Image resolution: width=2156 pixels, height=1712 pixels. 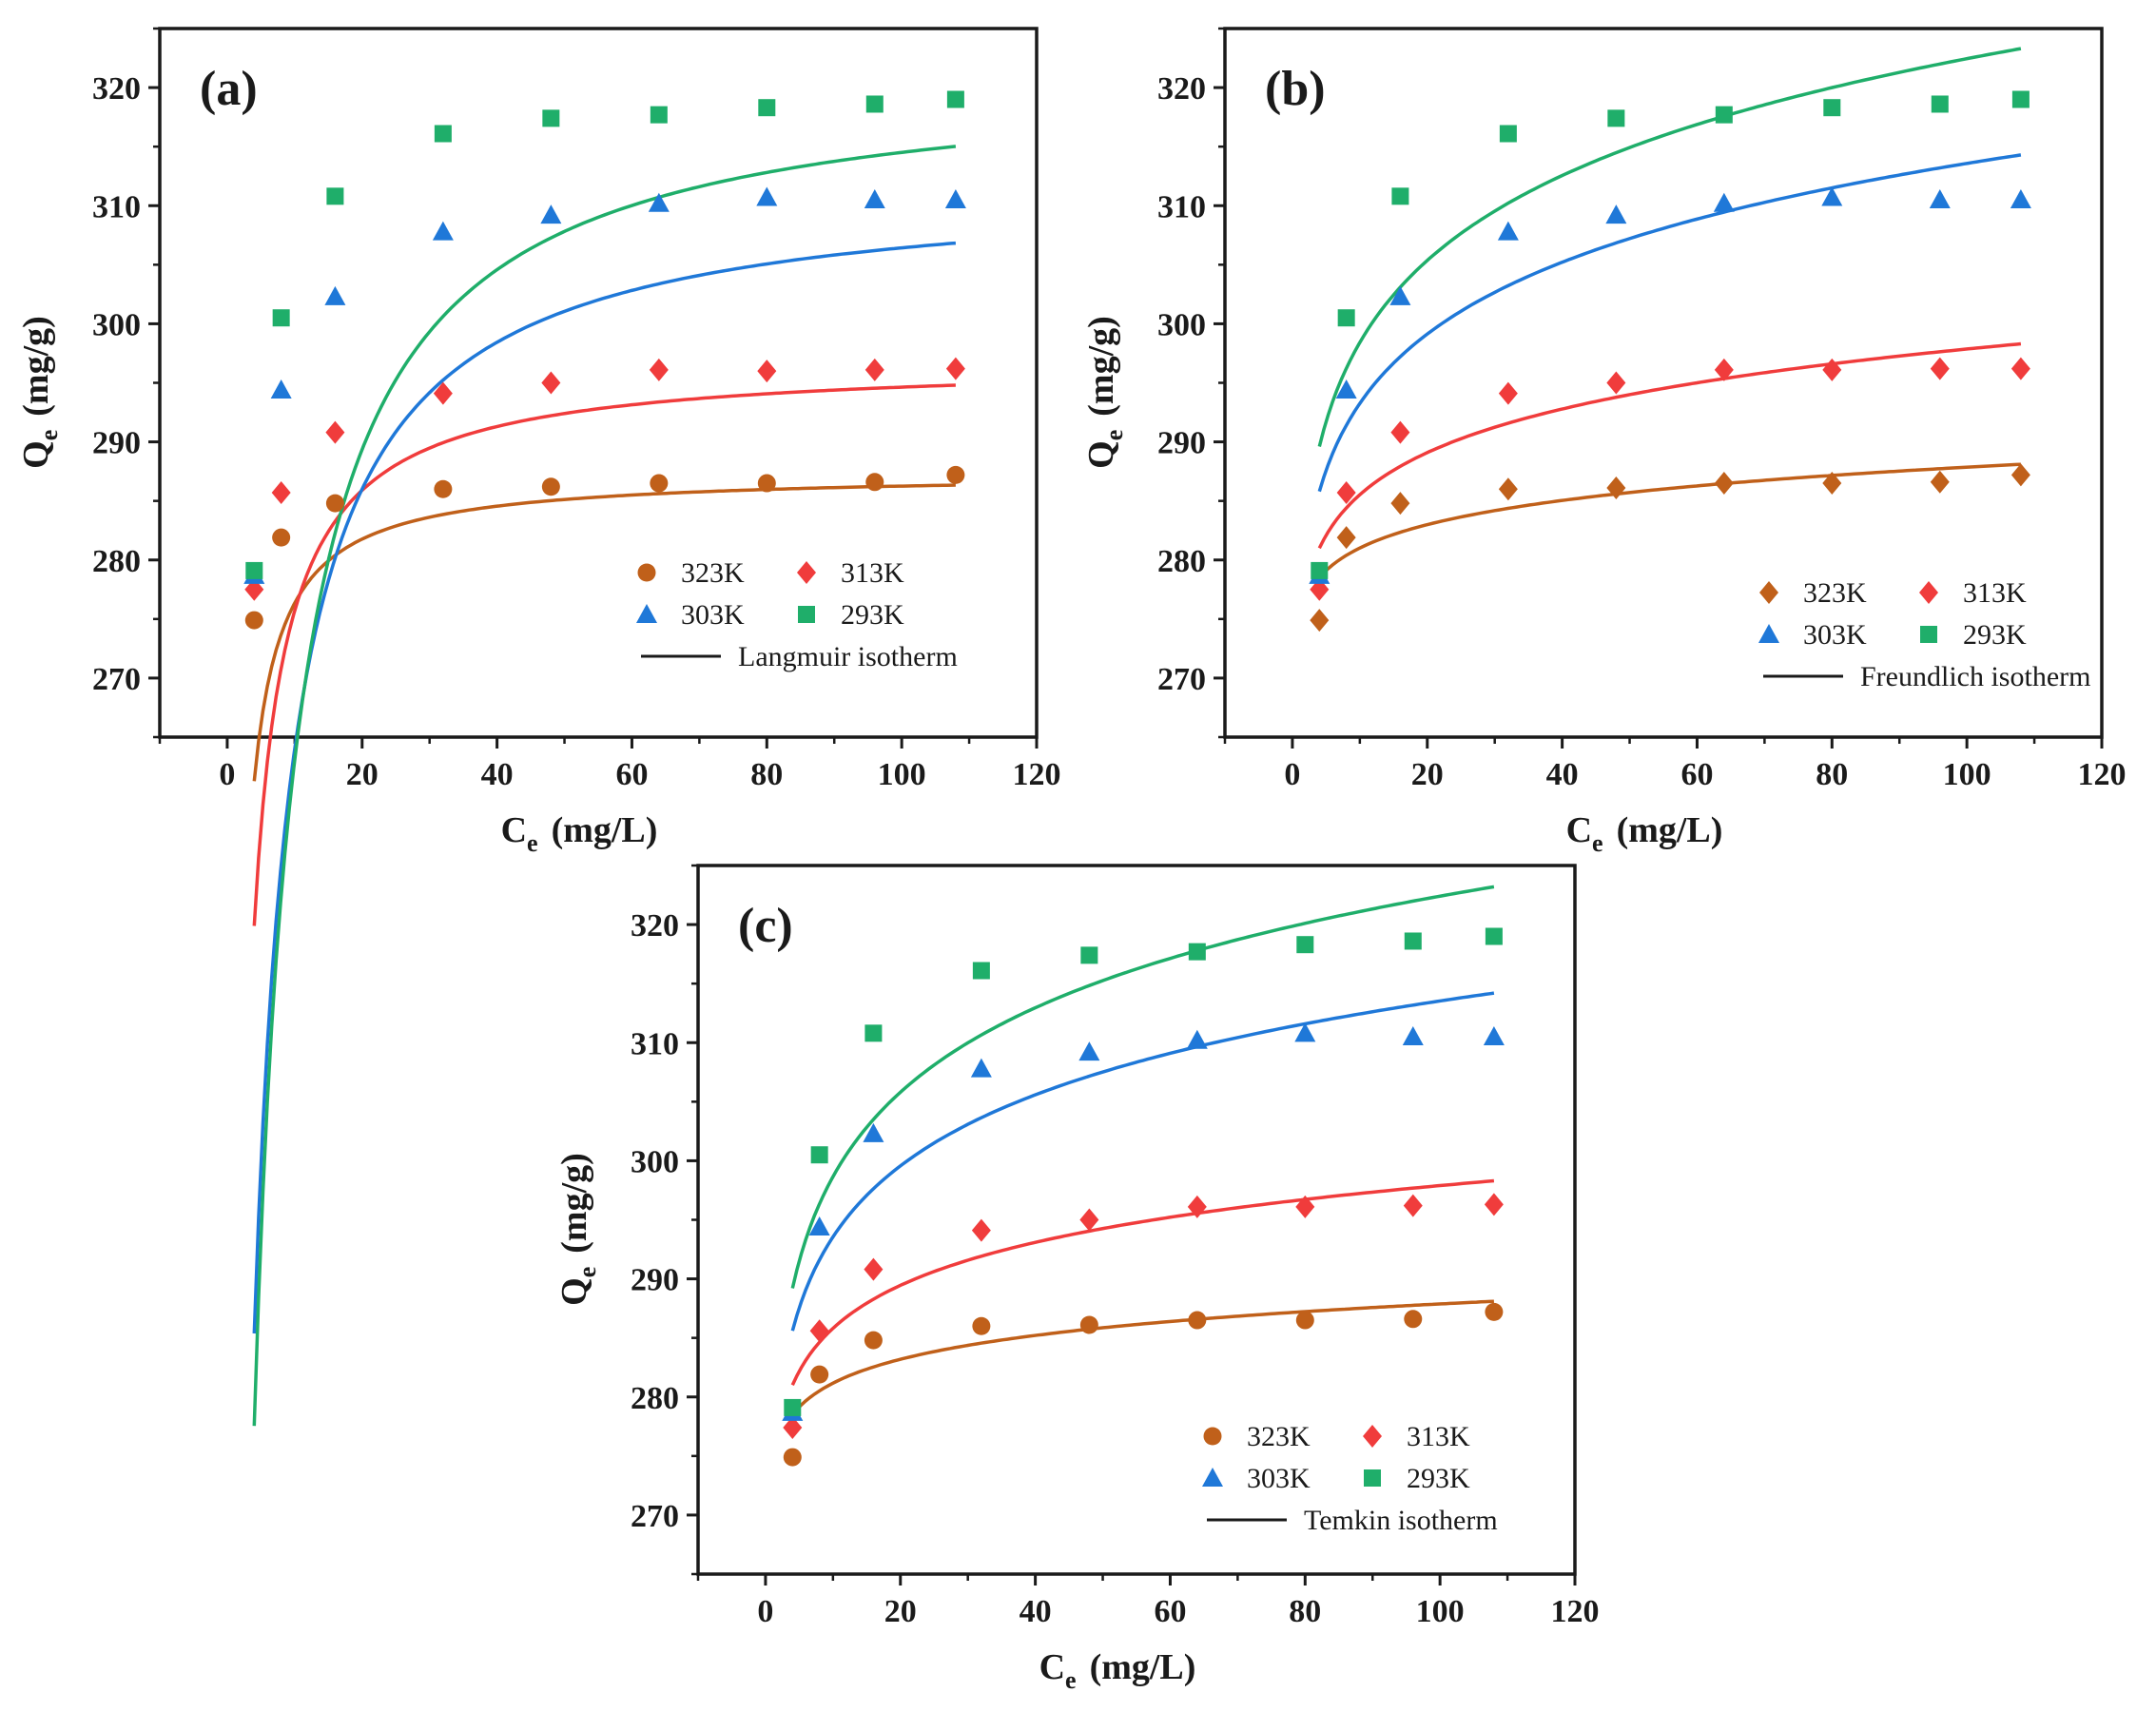 What do you see at coordinates (1669, 323) in the screenshot?
I see `fit-curve-303K` at bounding box center [1669, 323].